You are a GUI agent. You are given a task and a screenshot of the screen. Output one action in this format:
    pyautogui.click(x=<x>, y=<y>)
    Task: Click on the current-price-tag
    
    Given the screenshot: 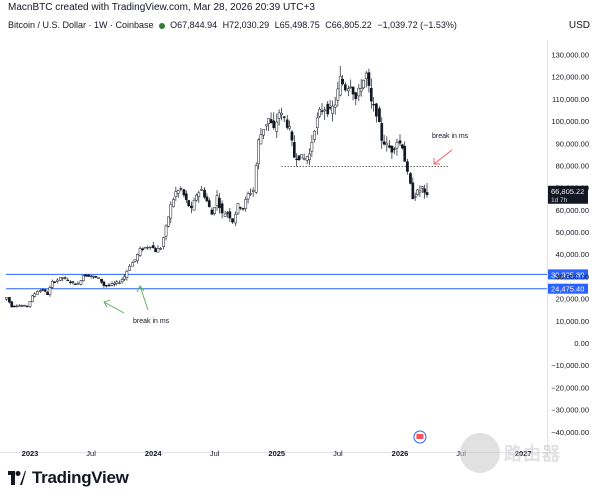 What is the action you would take?
    pyautogui.click(x=568, y=194)
    